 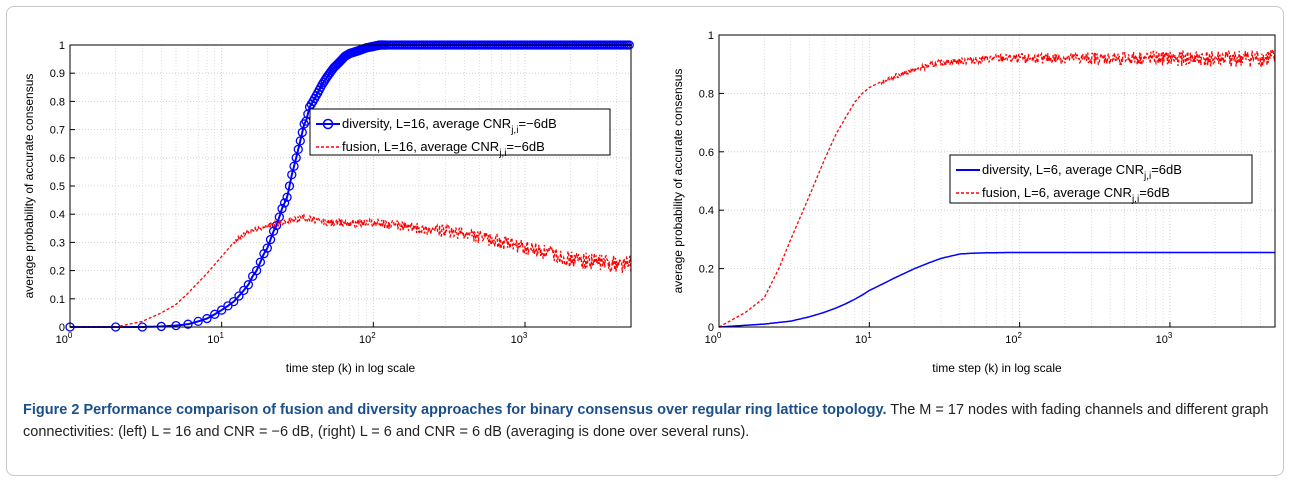 What do you see at coordinates (1082, 172) in the screenshot?
I see `legend-entry: diversity, L=6, average CNRj,i=6dB` at bounding box center [1082, 172].